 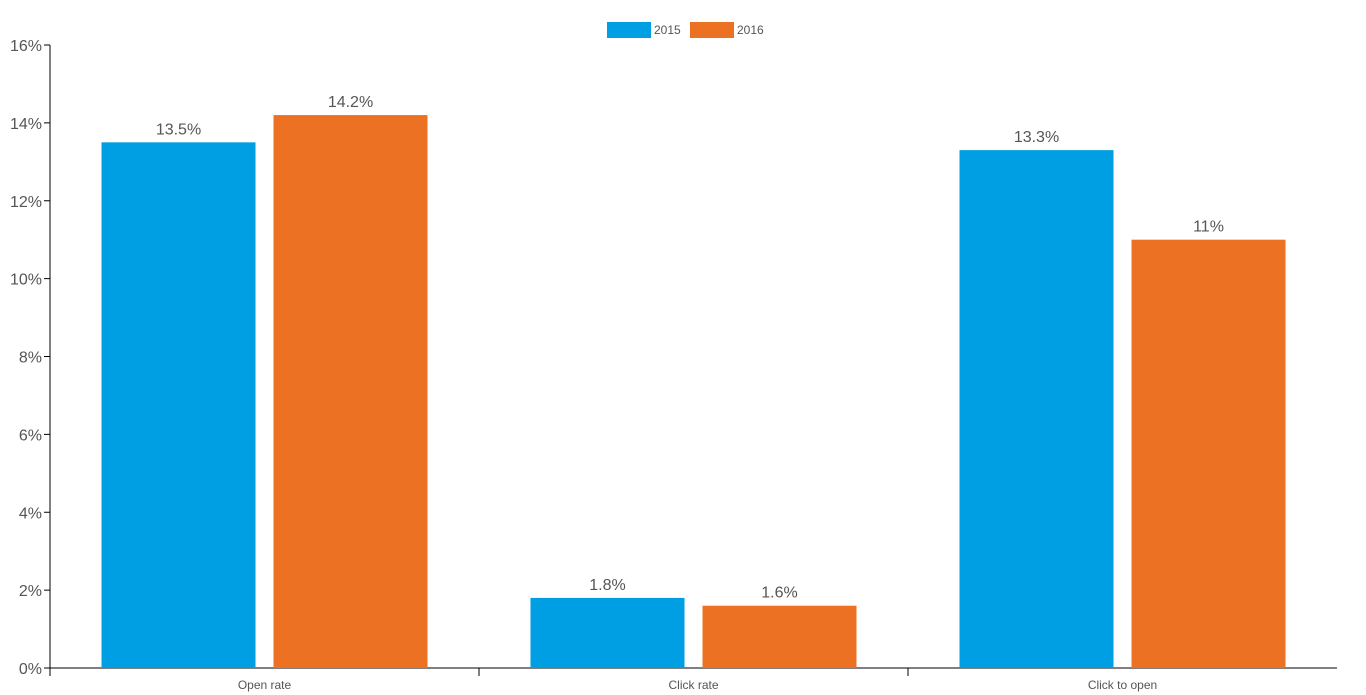 What do you see at coordinates (26, 46) in the screenshot?
I see `y-tick-label: 16%` at bounding box center [26, 46].